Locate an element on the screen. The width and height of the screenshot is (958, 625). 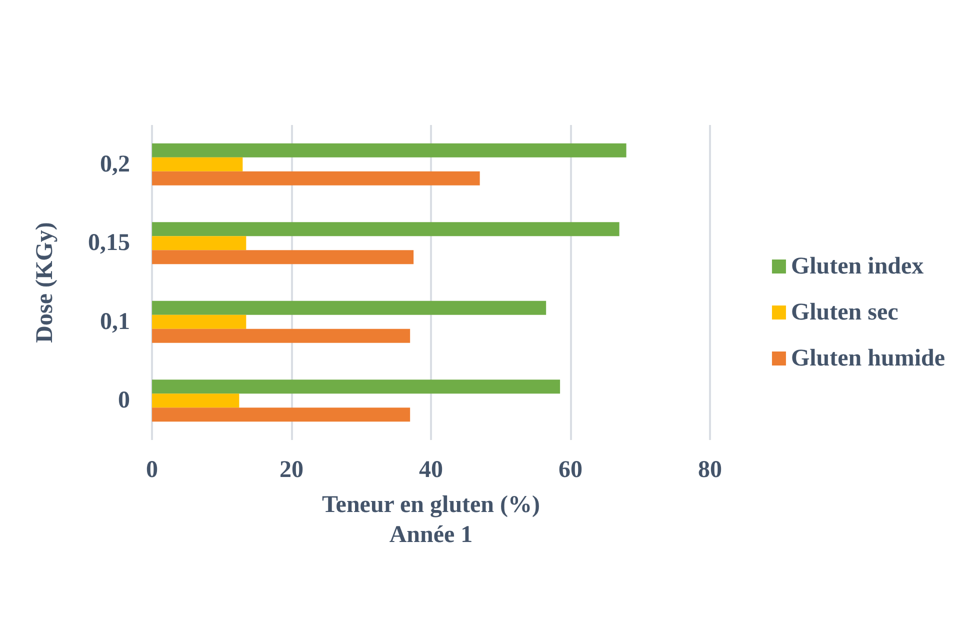
y-tick-label: 0,1 is located at coordinates (115, 321).